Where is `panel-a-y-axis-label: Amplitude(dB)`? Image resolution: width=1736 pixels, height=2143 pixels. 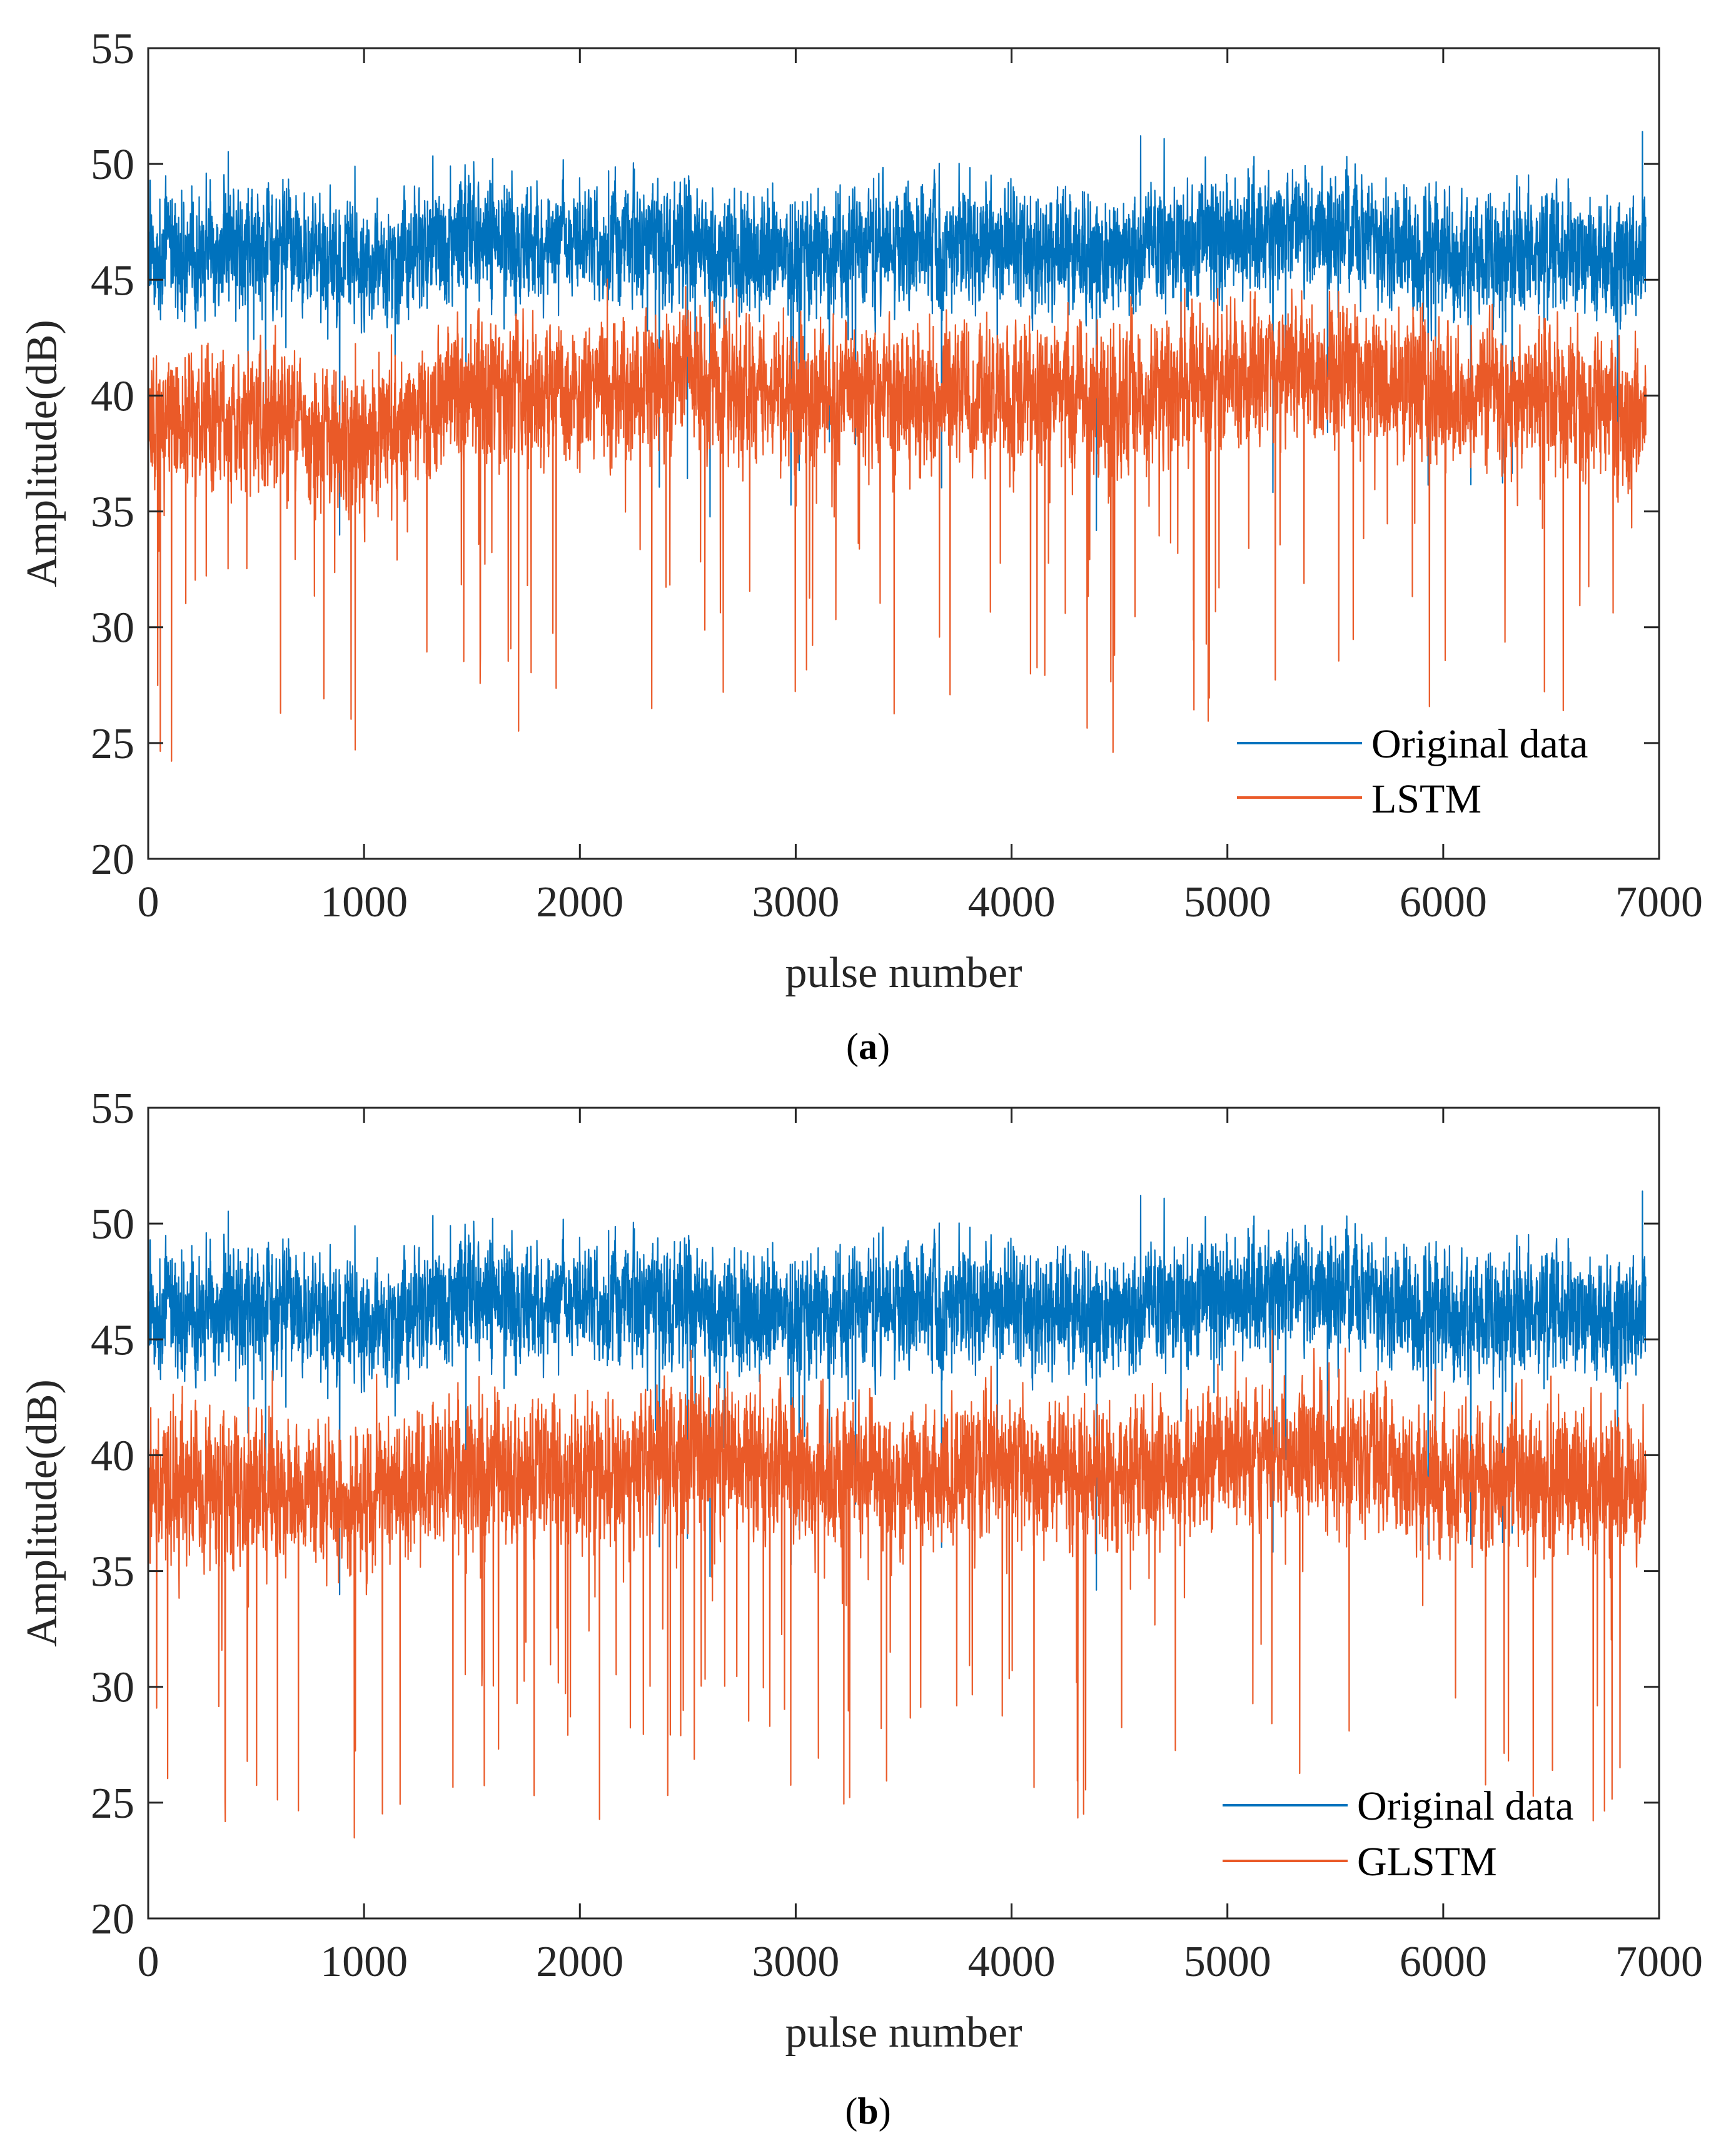
panel-a-y-axis-label: Amplitude(dB) is located at coordinates (42, 453).